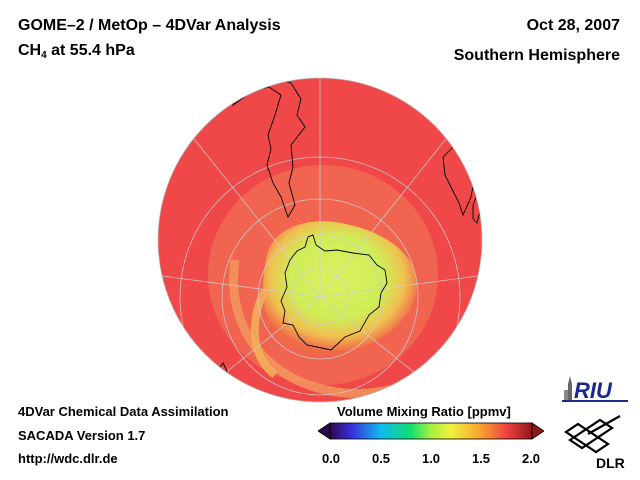  Describe the element at coordinates (82, 435) in the screenshot. I see `footer-line-2: SACADA Version 1.7` at that location.